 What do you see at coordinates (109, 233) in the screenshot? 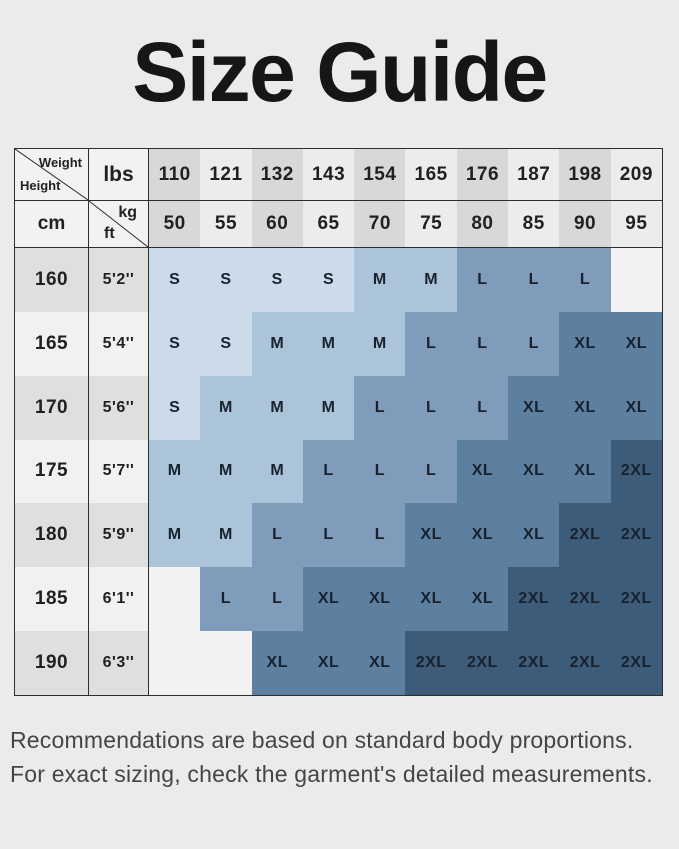
I see `ft-unit-label: ft` at bounding box center [109, 233].